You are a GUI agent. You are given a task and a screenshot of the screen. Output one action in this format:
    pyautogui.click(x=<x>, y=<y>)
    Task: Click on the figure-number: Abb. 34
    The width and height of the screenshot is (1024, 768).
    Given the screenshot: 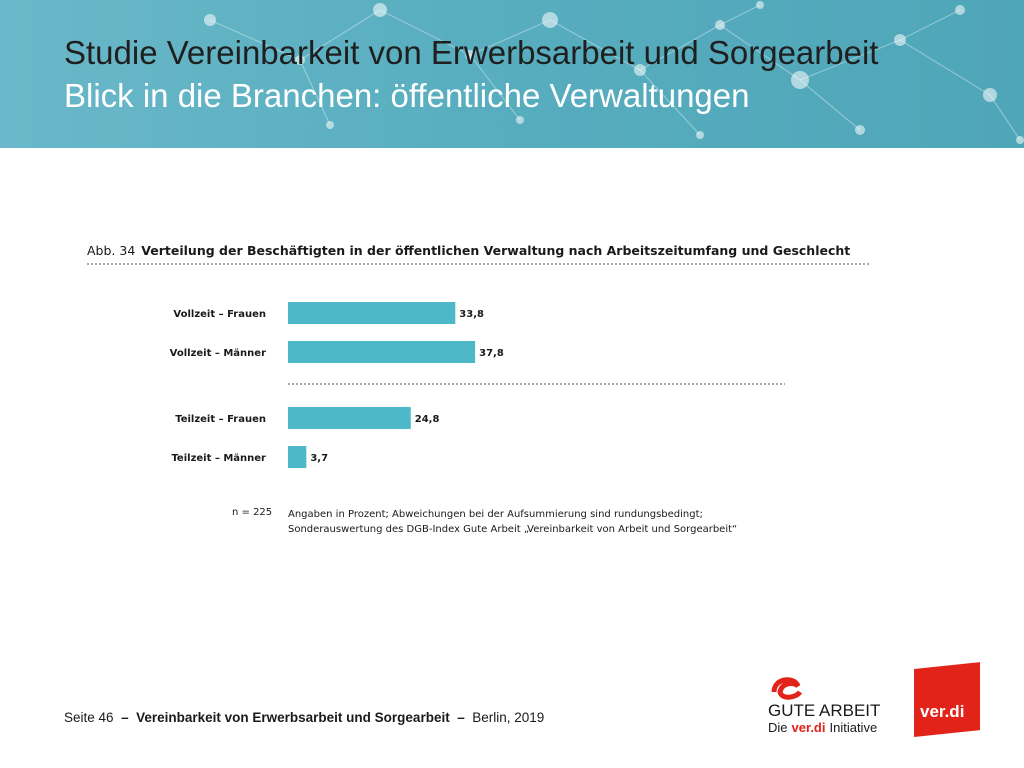 What is the action you would take?
    pyautogui.click(x=111, y=250)
    